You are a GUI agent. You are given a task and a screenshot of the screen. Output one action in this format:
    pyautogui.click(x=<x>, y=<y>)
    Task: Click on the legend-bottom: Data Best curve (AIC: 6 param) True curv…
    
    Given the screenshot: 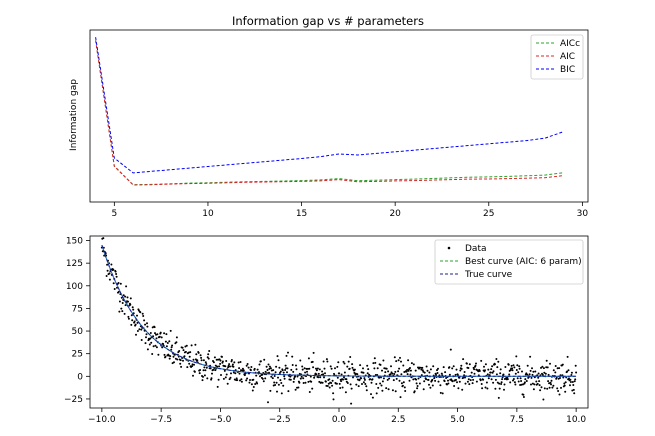 What is the action you would take?
    pyautogui.click(x=509, y=262)
    